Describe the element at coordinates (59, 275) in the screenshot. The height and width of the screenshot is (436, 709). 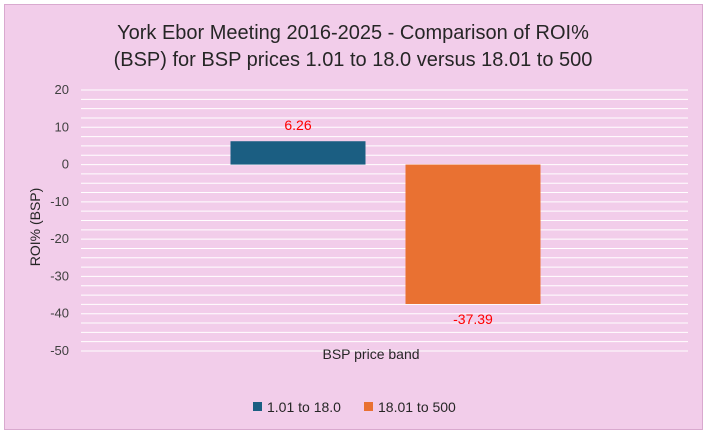
I see `y-tick-label: -30` at that location.